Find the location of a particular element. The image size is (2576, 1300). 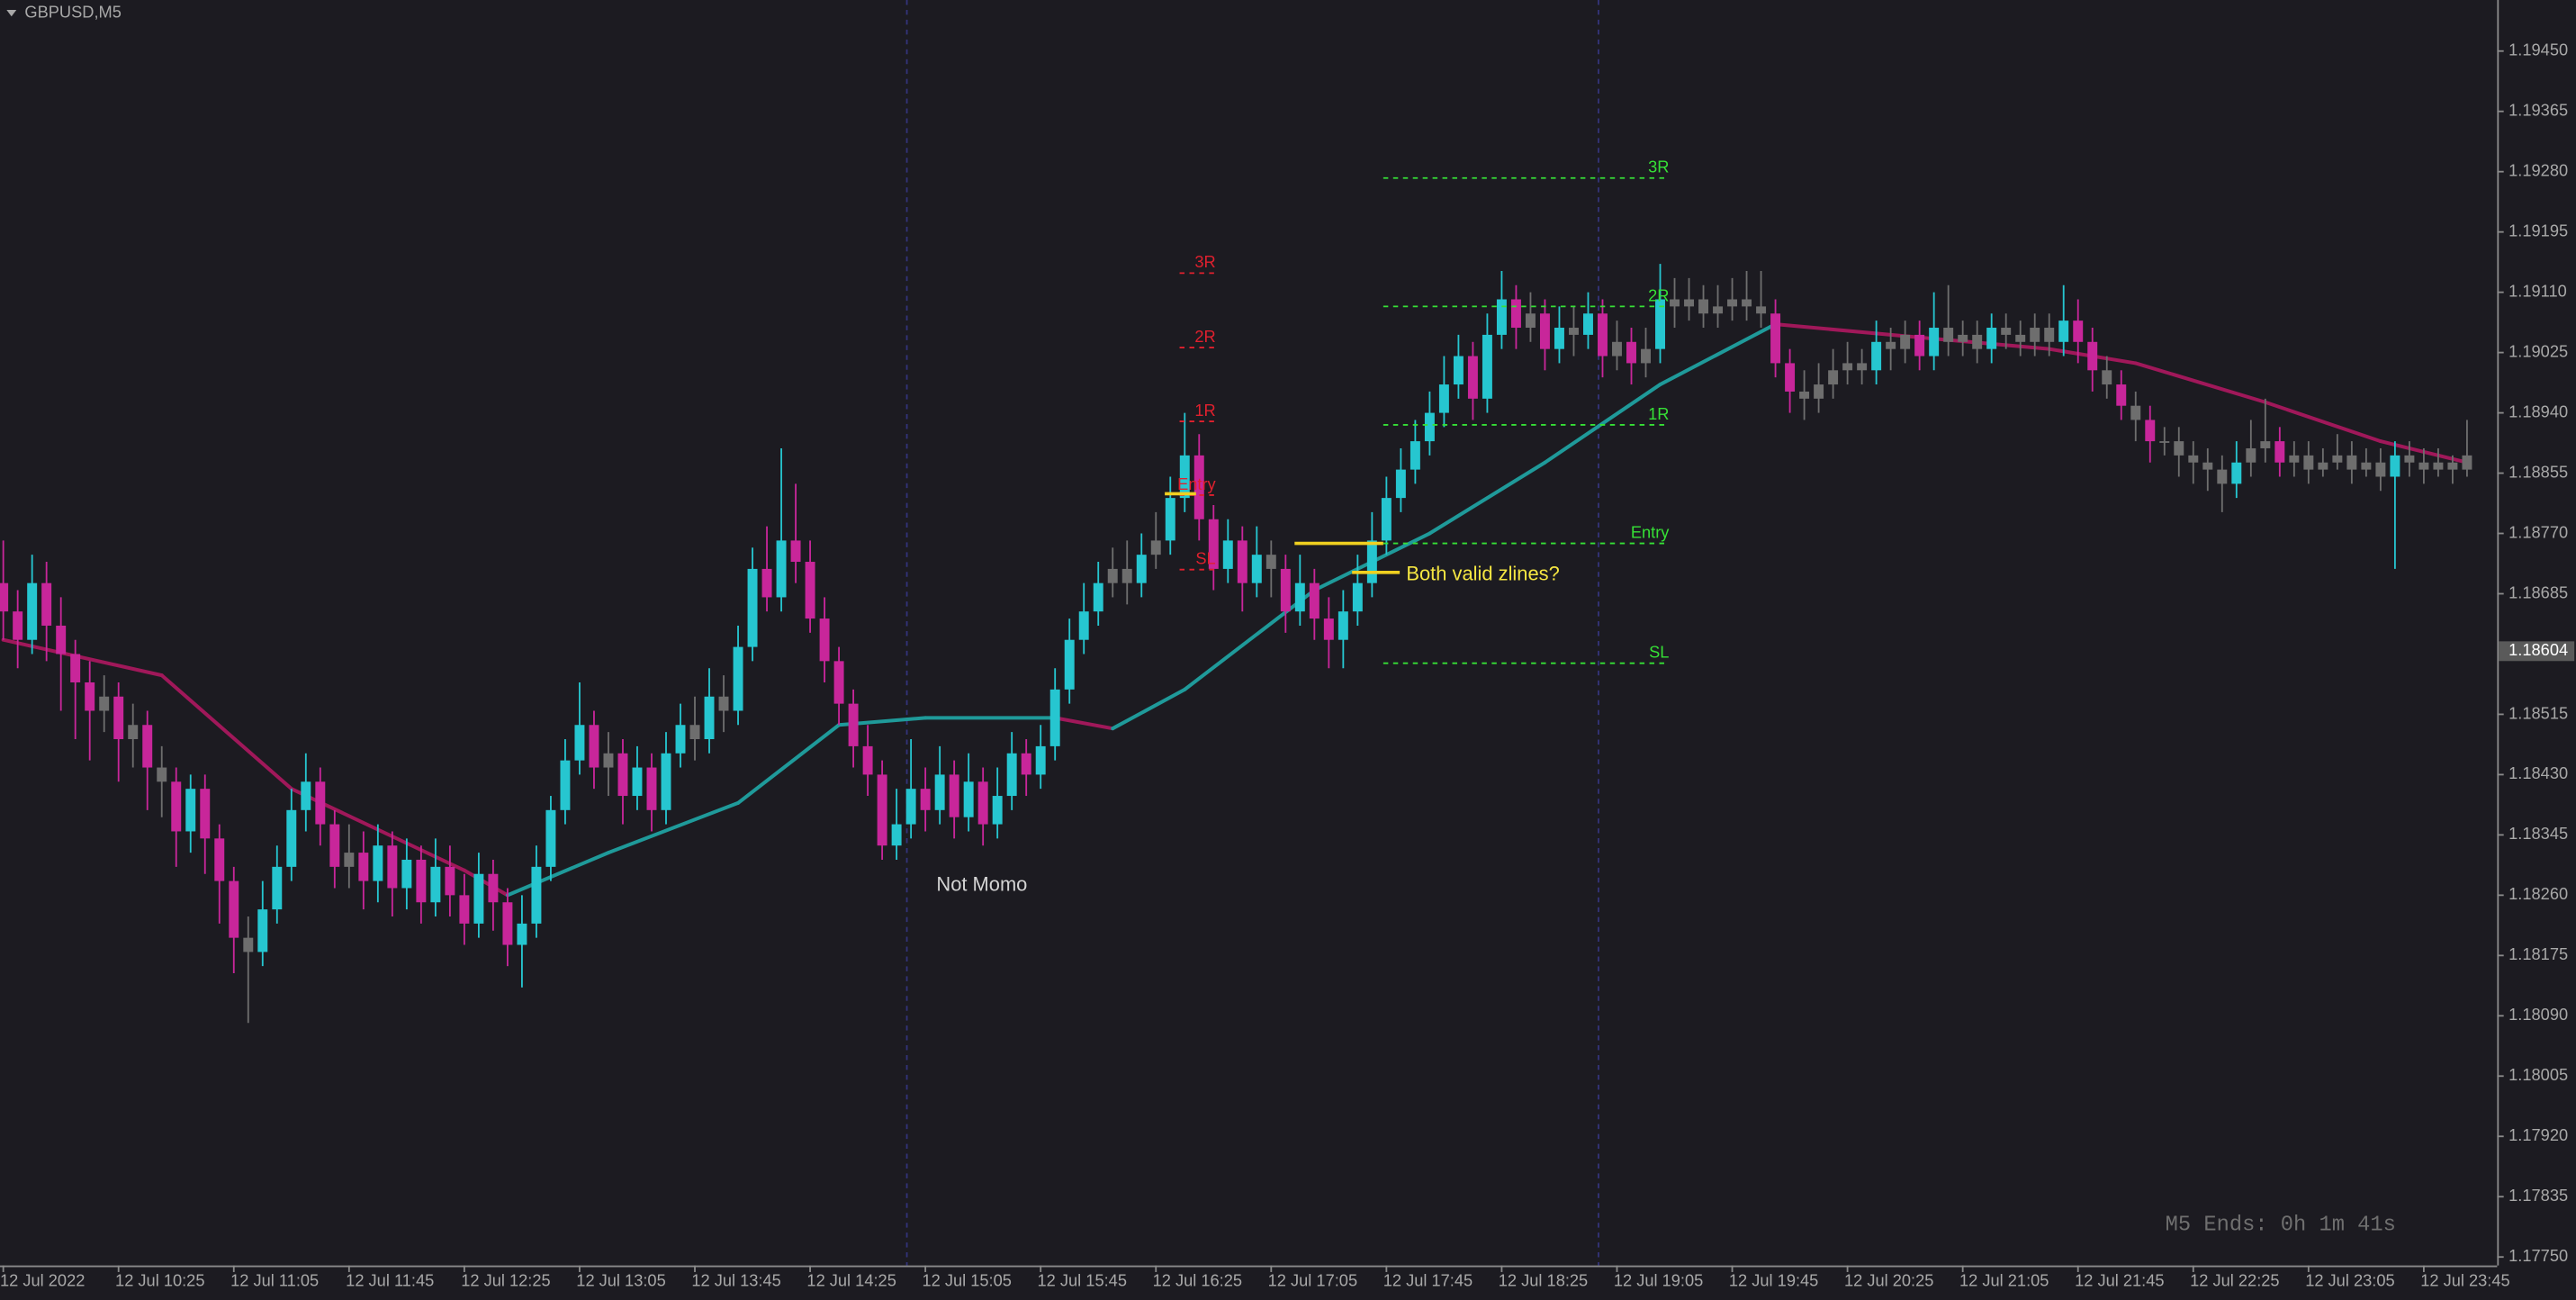

x-tick-label: 12 Jul 11:45 is located at coordinates (390, 1280).